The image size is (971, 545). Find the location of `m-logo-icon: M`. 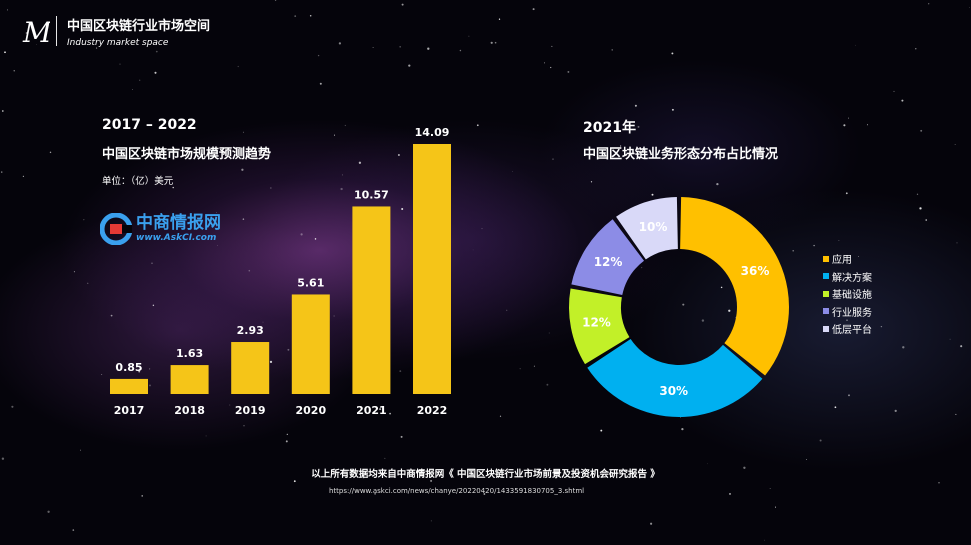

m-logo-icon: M is located at coordinates (36, 32).